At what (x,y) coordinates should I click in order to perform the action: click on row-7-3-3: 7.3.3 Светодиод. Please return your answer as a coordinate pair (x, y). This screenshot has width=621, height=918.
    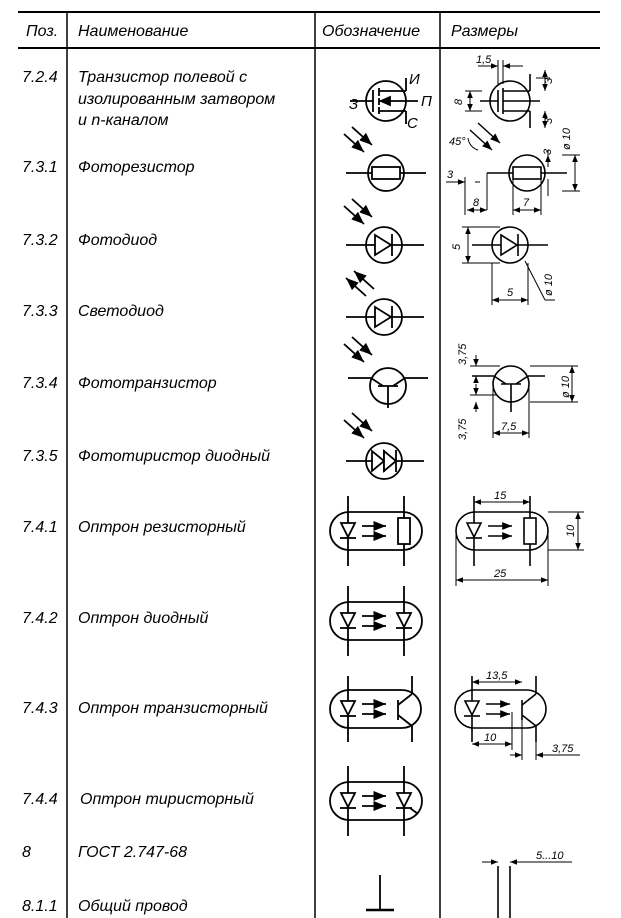
    Looking at the image, I should click on (93, 311).